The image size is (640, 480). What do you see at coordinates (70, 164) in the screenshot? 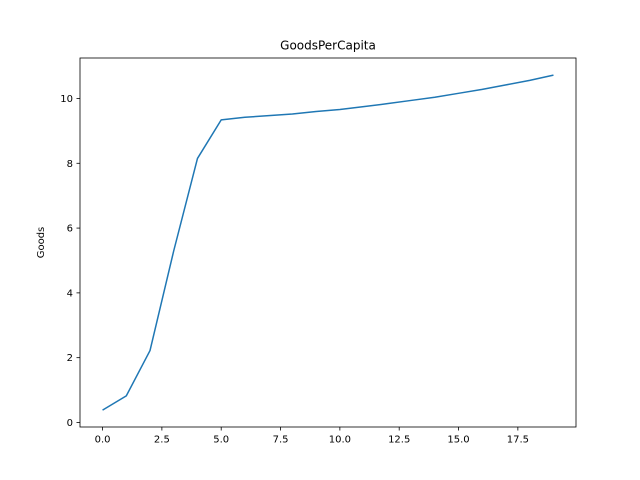
I see `y-tick-label: 8` at bounding box center [70, 164].